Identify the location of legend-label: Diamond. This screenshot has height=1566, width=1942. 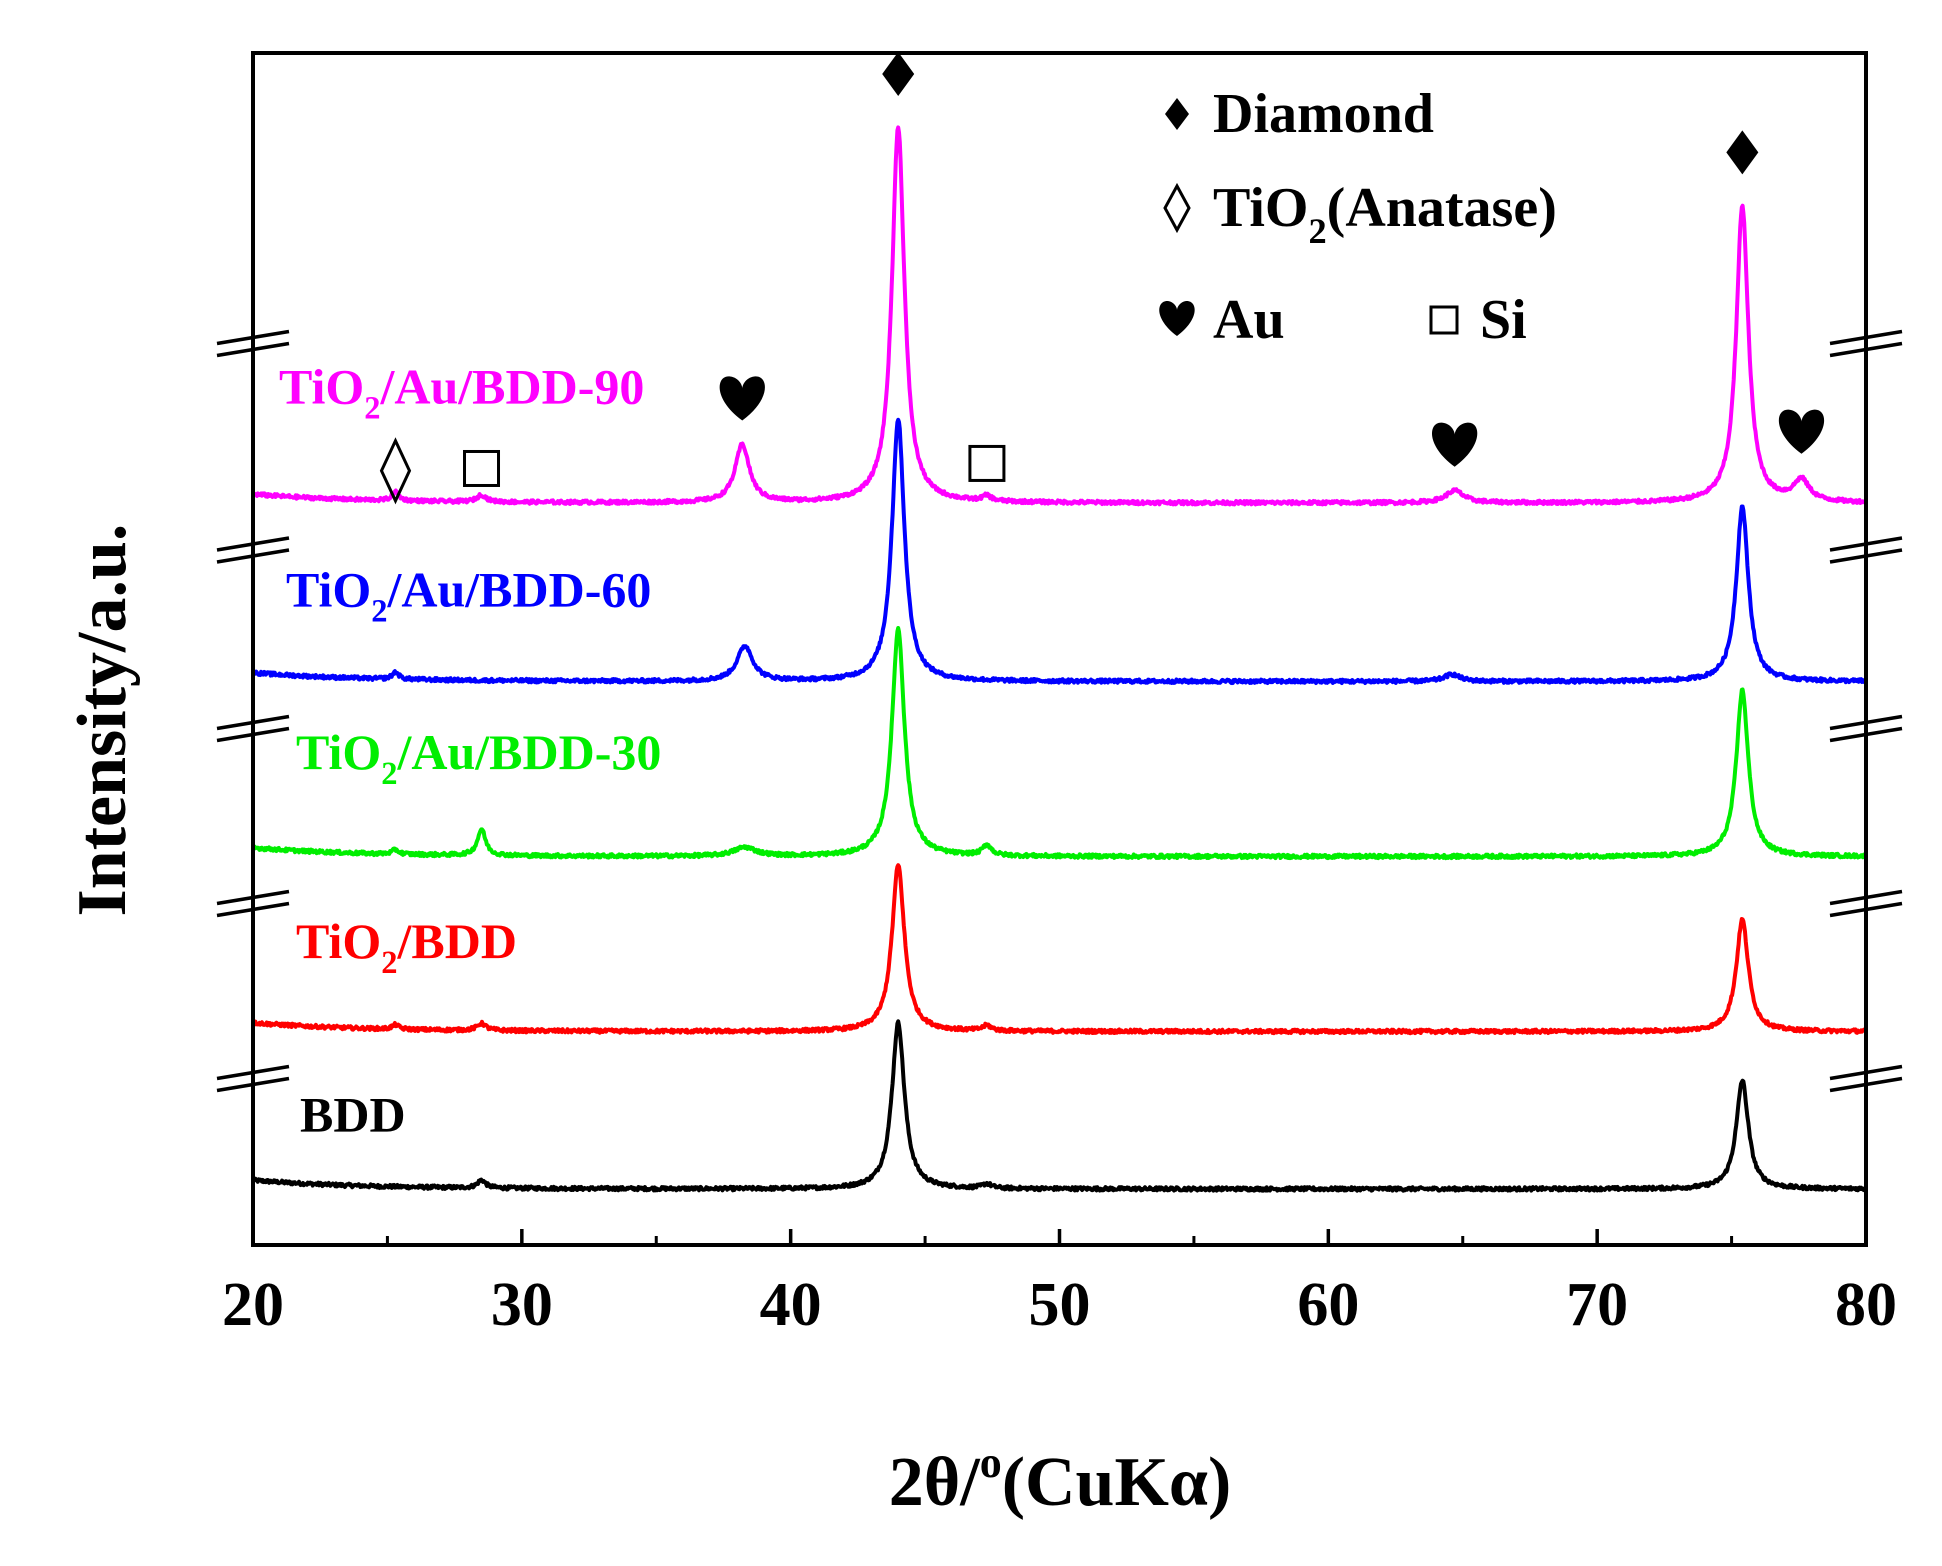
(1323, 114).